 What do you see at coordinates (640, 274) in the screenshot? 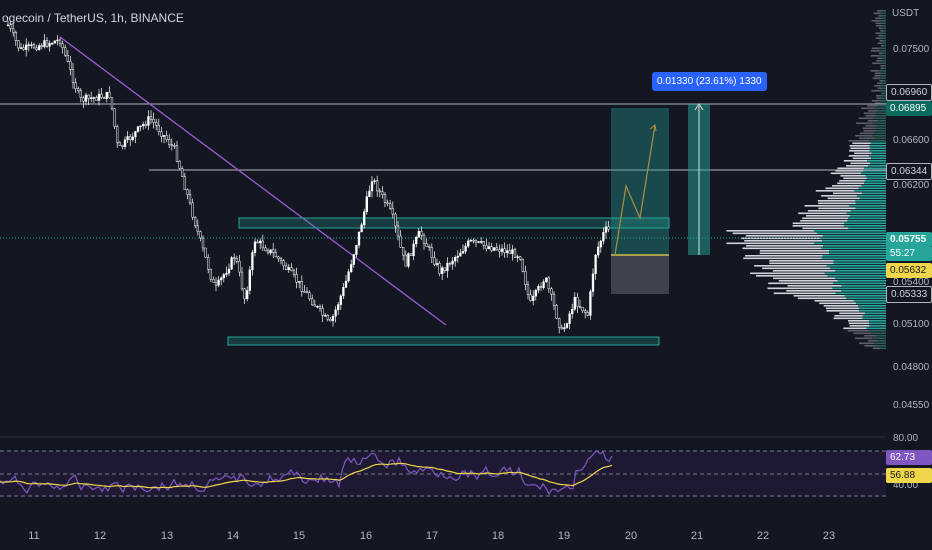
I see `long-stop-zone` at bounding box center [640, 274].